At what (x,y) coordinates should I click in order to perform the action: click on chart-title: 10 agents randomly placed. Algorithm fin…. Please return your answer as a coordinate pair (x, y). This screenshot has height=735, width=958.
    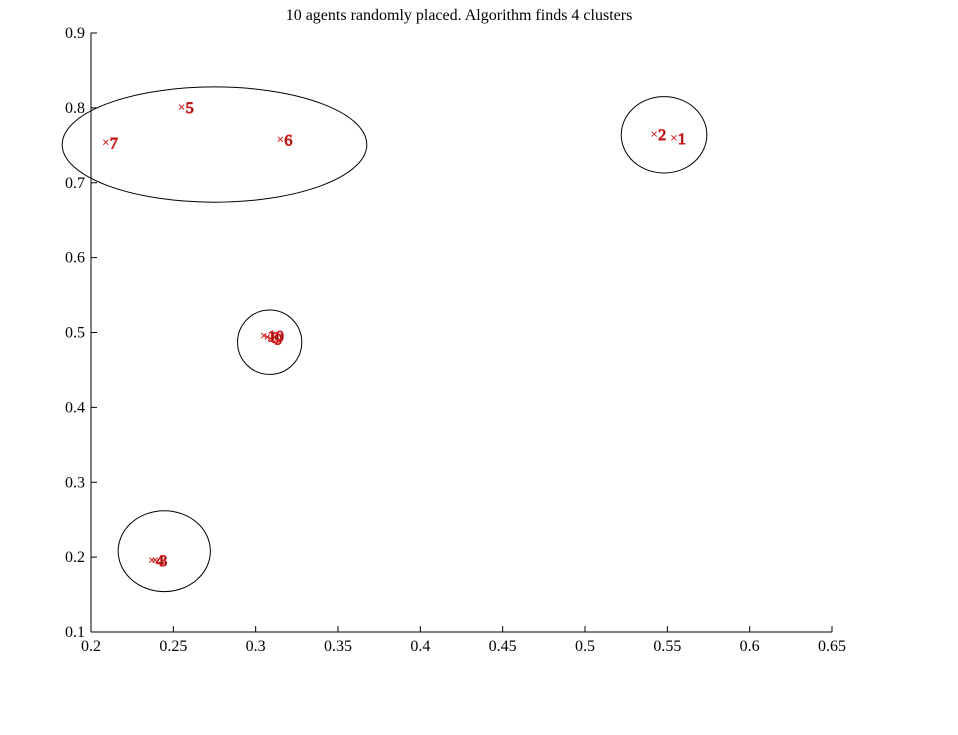
    Looking at the image, I should click on (459, 15).